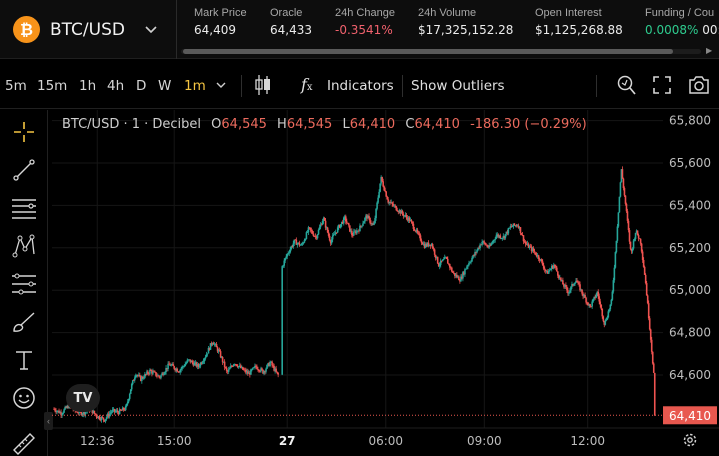 Image resolution: width=719 pixels, height=456 pixels. What do you see at coordinates (699, 85) in the screenshot?
I see `camera-icon` at bounding box center [699, 85].